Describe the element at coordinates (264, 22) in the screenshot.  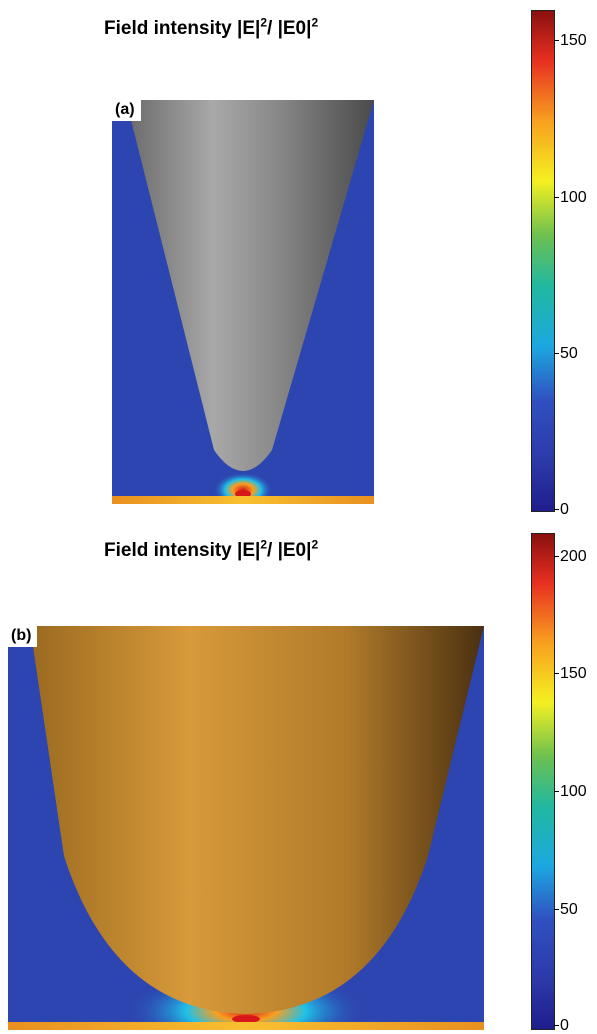
I see `panel-a-title-exp1: 2` at that location.